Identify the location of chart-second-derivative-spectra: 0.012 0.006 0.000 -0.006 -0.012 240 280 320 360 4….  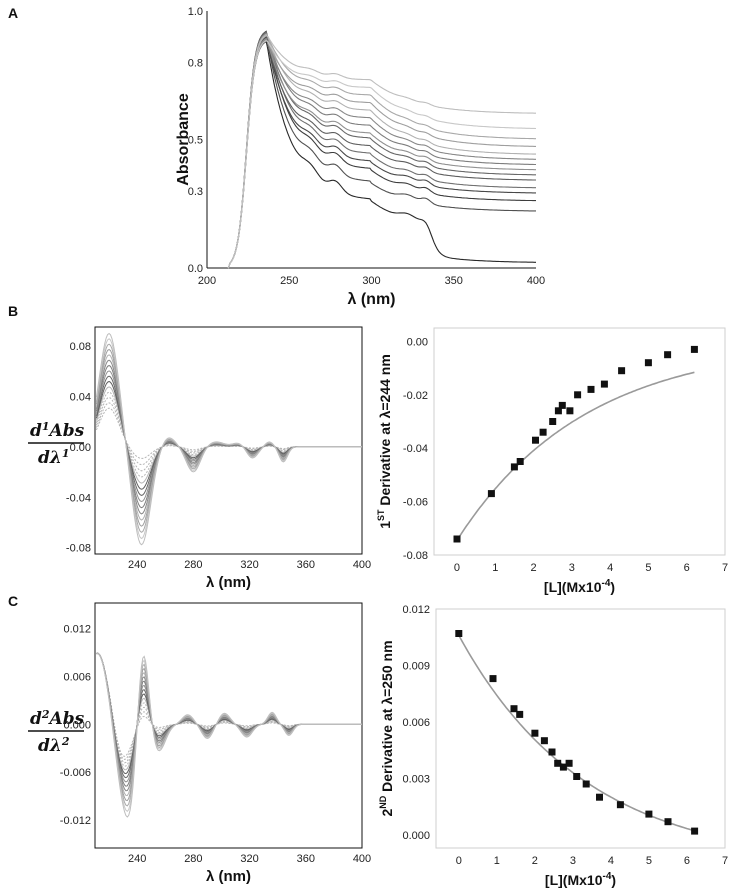
(215, 743).